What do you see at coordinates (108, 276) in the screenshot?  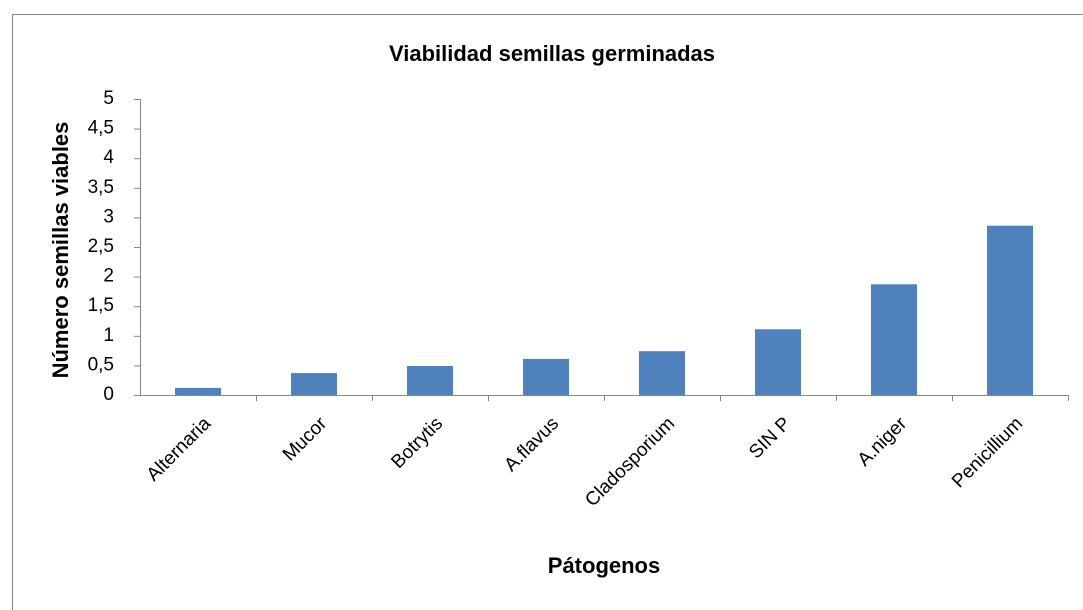 I see `y-tick-label: 2` at bounding box center [108, 276].